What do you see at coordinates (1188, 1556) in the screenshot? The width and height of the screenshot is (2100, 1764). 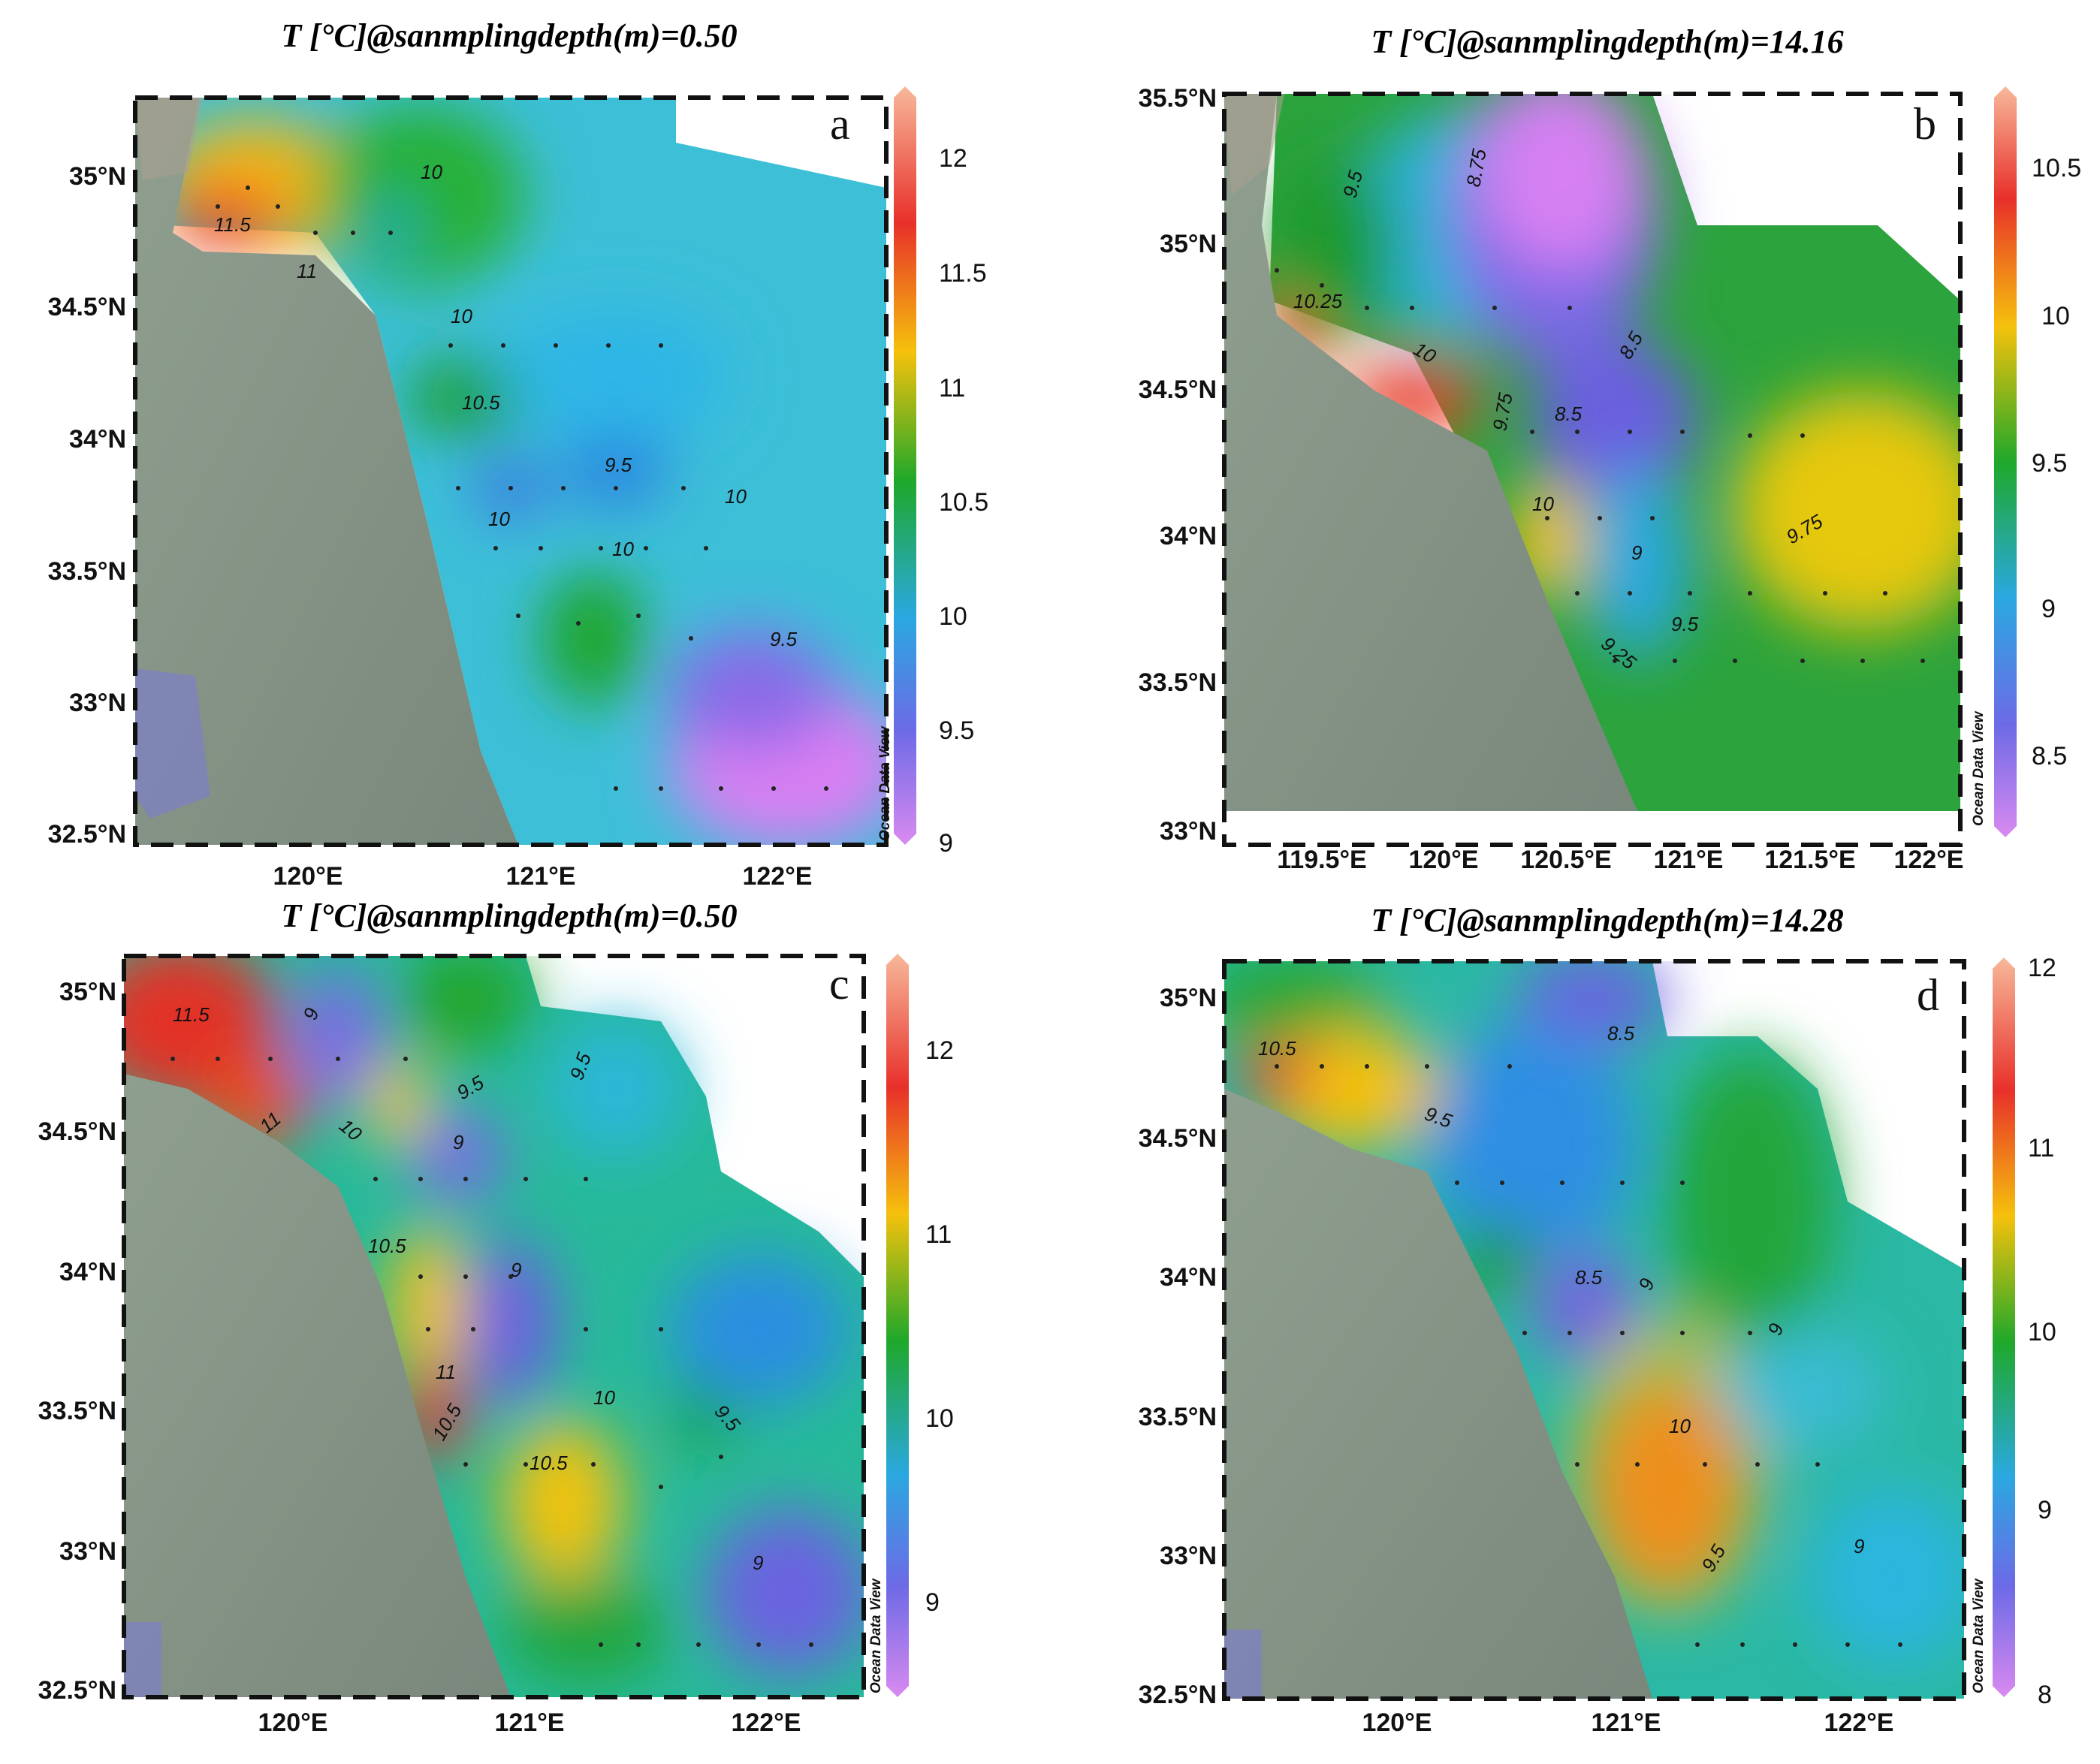 I see `panel-d-lat-label: 33°N` at bounding box center [1188, 1556].